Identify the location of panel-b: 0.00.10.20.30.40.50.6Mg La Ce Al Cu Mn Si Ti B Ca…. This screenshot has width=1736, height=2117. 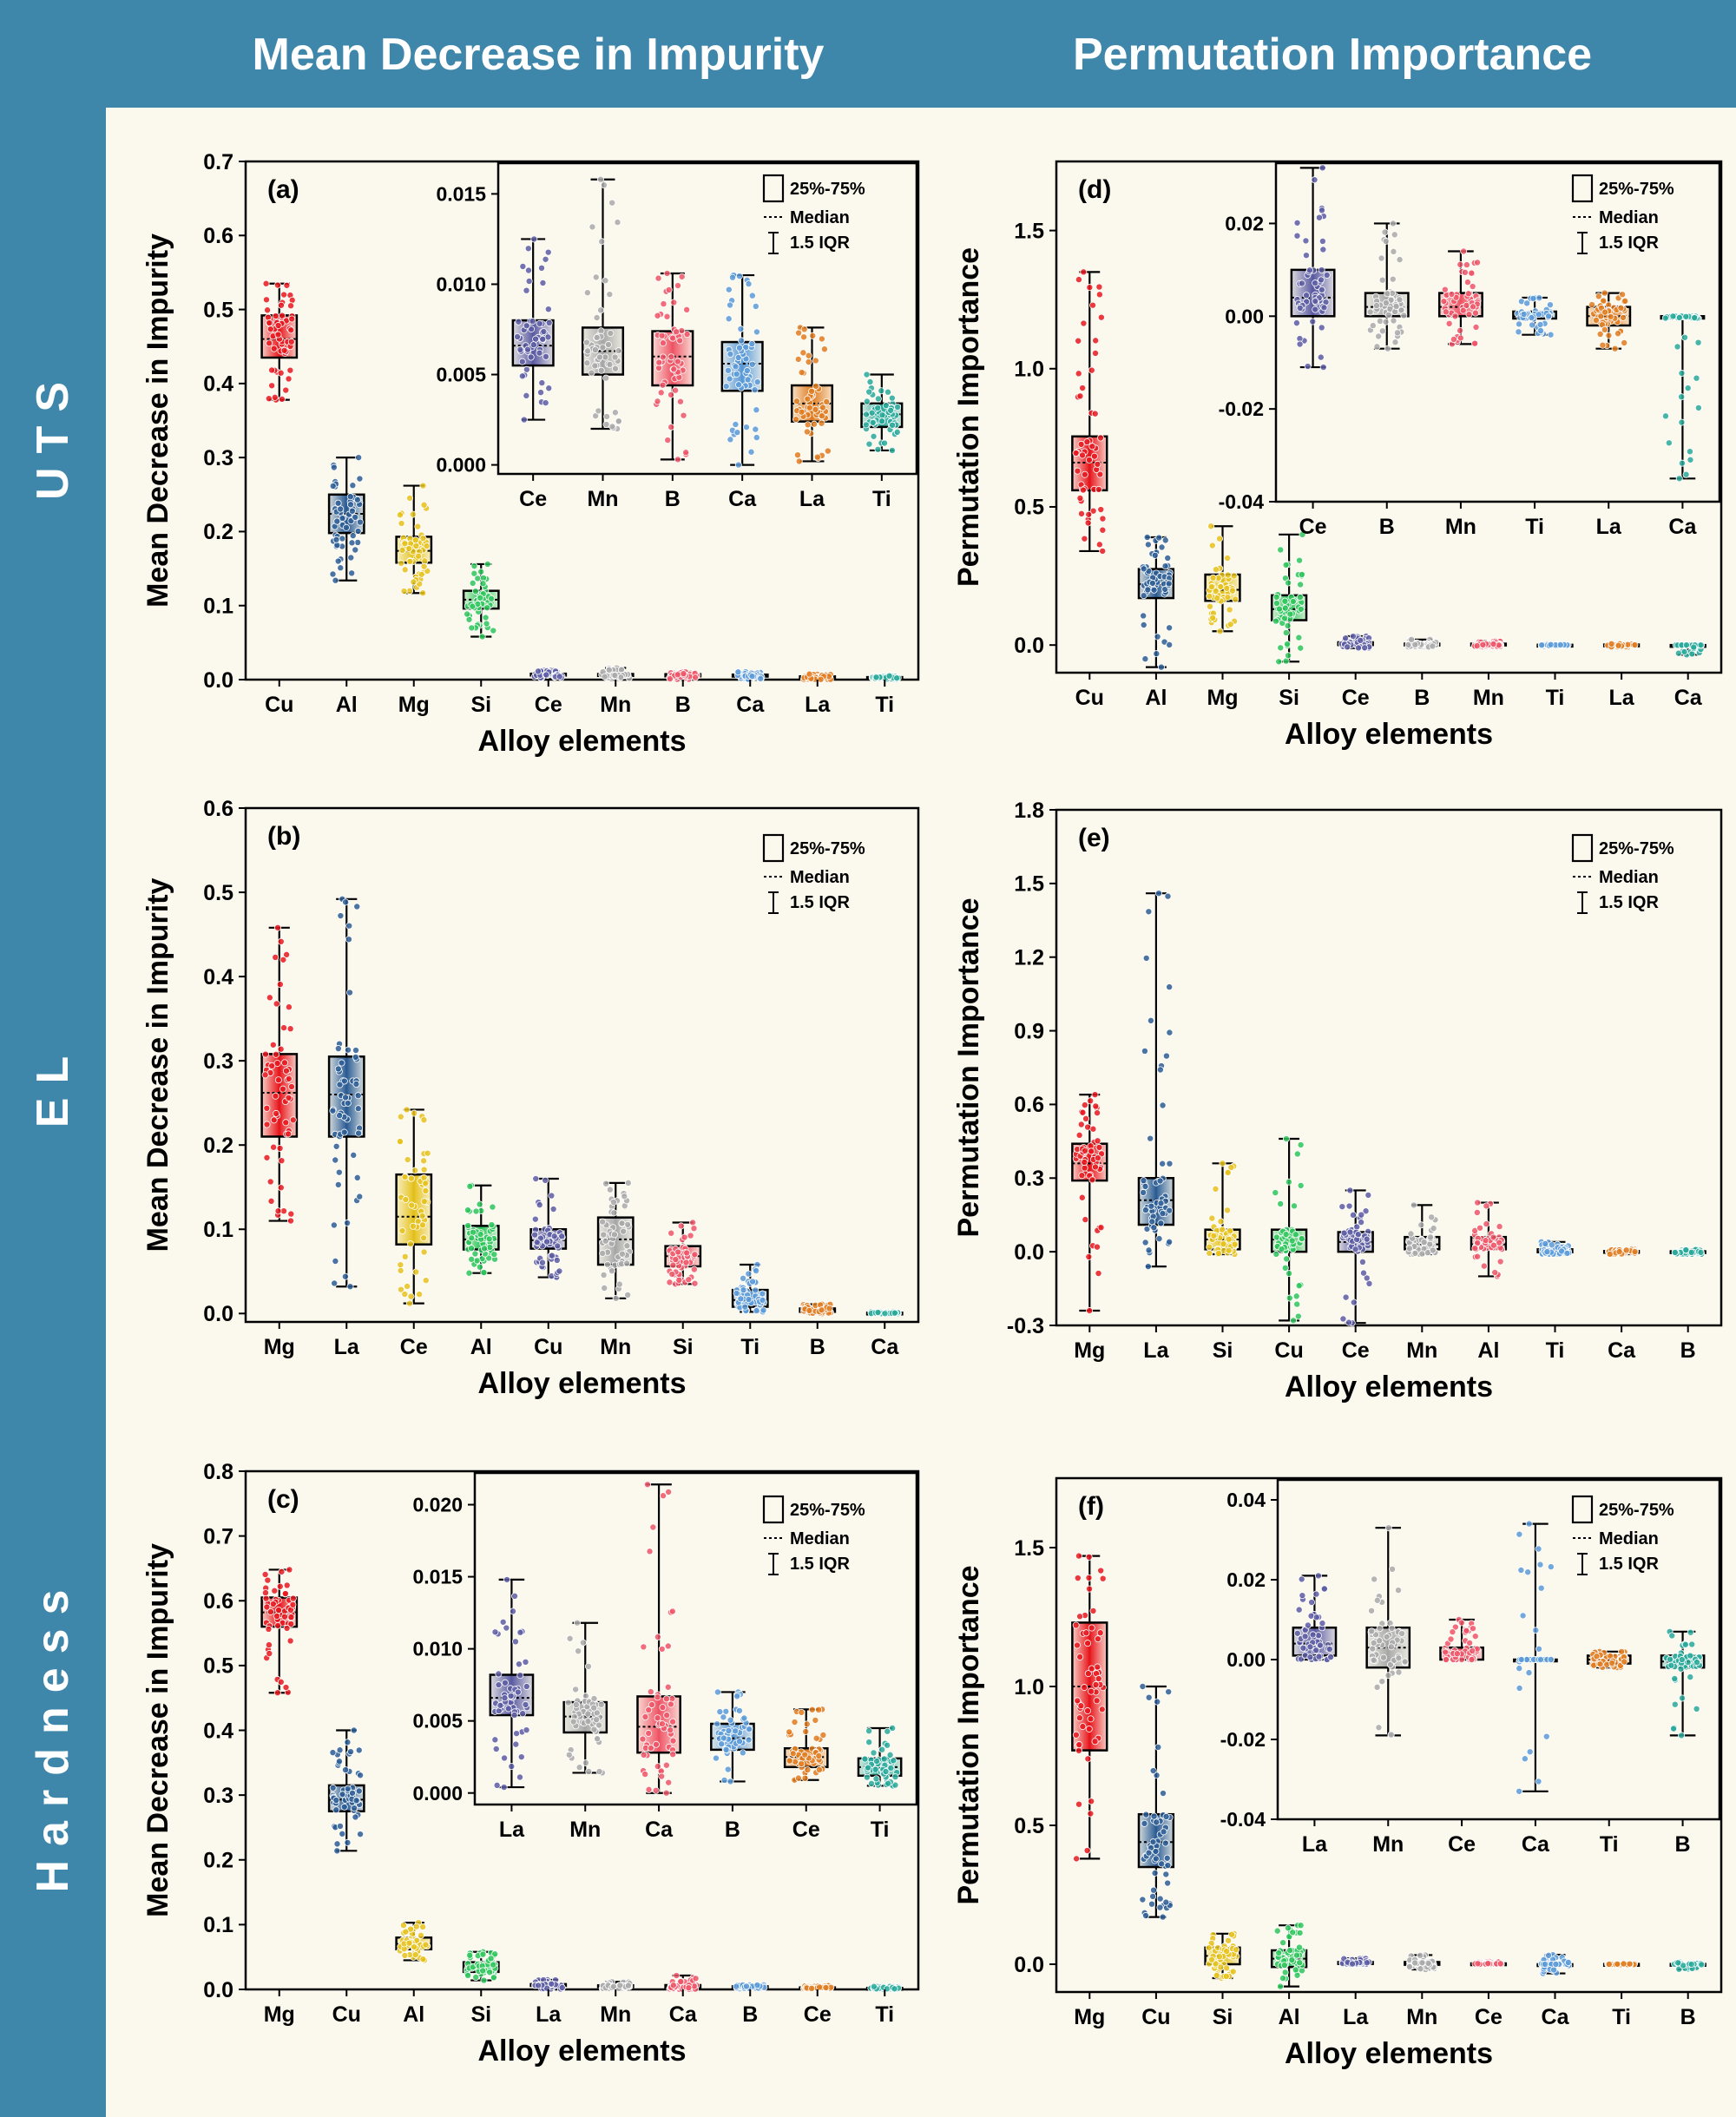
(530, 1098).